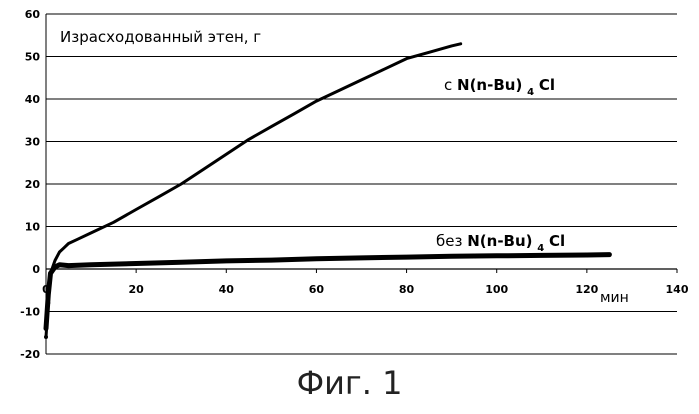  I want to click on y-tick-label: -20, so click(30, 354).